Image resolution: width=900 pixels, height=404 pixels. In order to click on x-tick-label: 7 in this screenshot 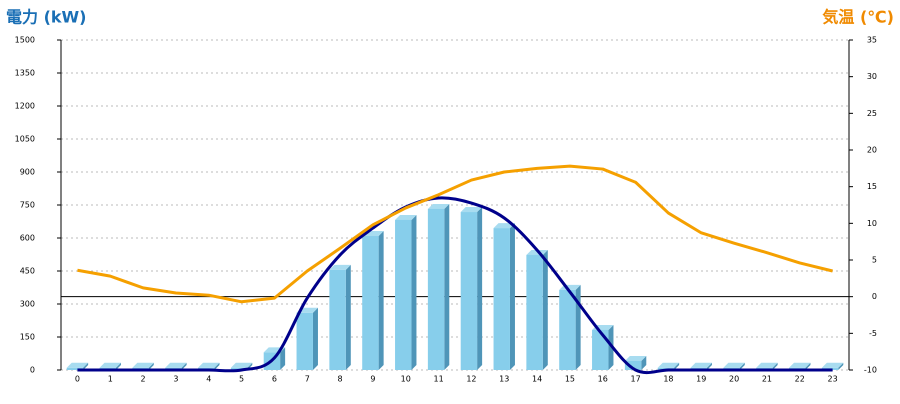, I will do `click(307, 379)`.